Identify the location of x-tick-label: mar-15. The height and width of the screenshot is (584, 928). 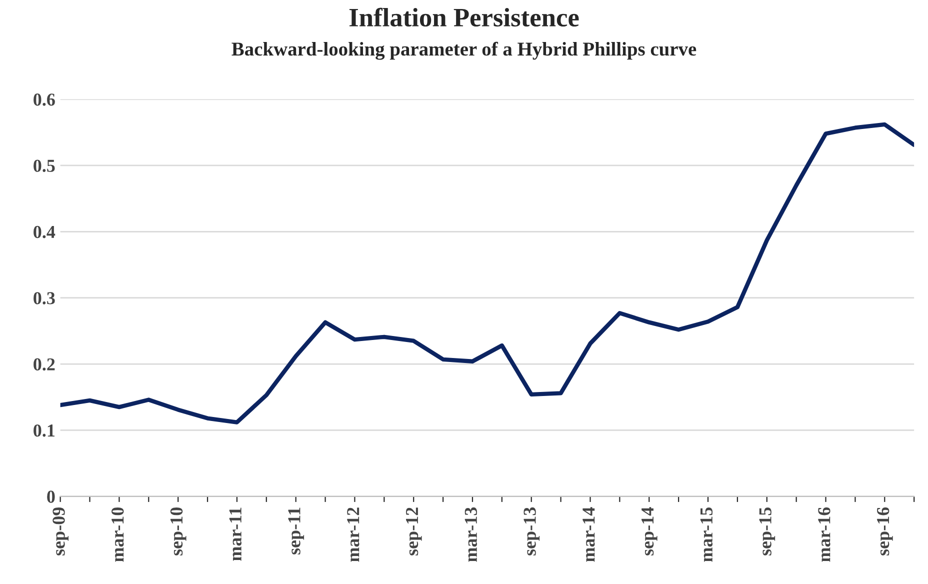
(706, 534).